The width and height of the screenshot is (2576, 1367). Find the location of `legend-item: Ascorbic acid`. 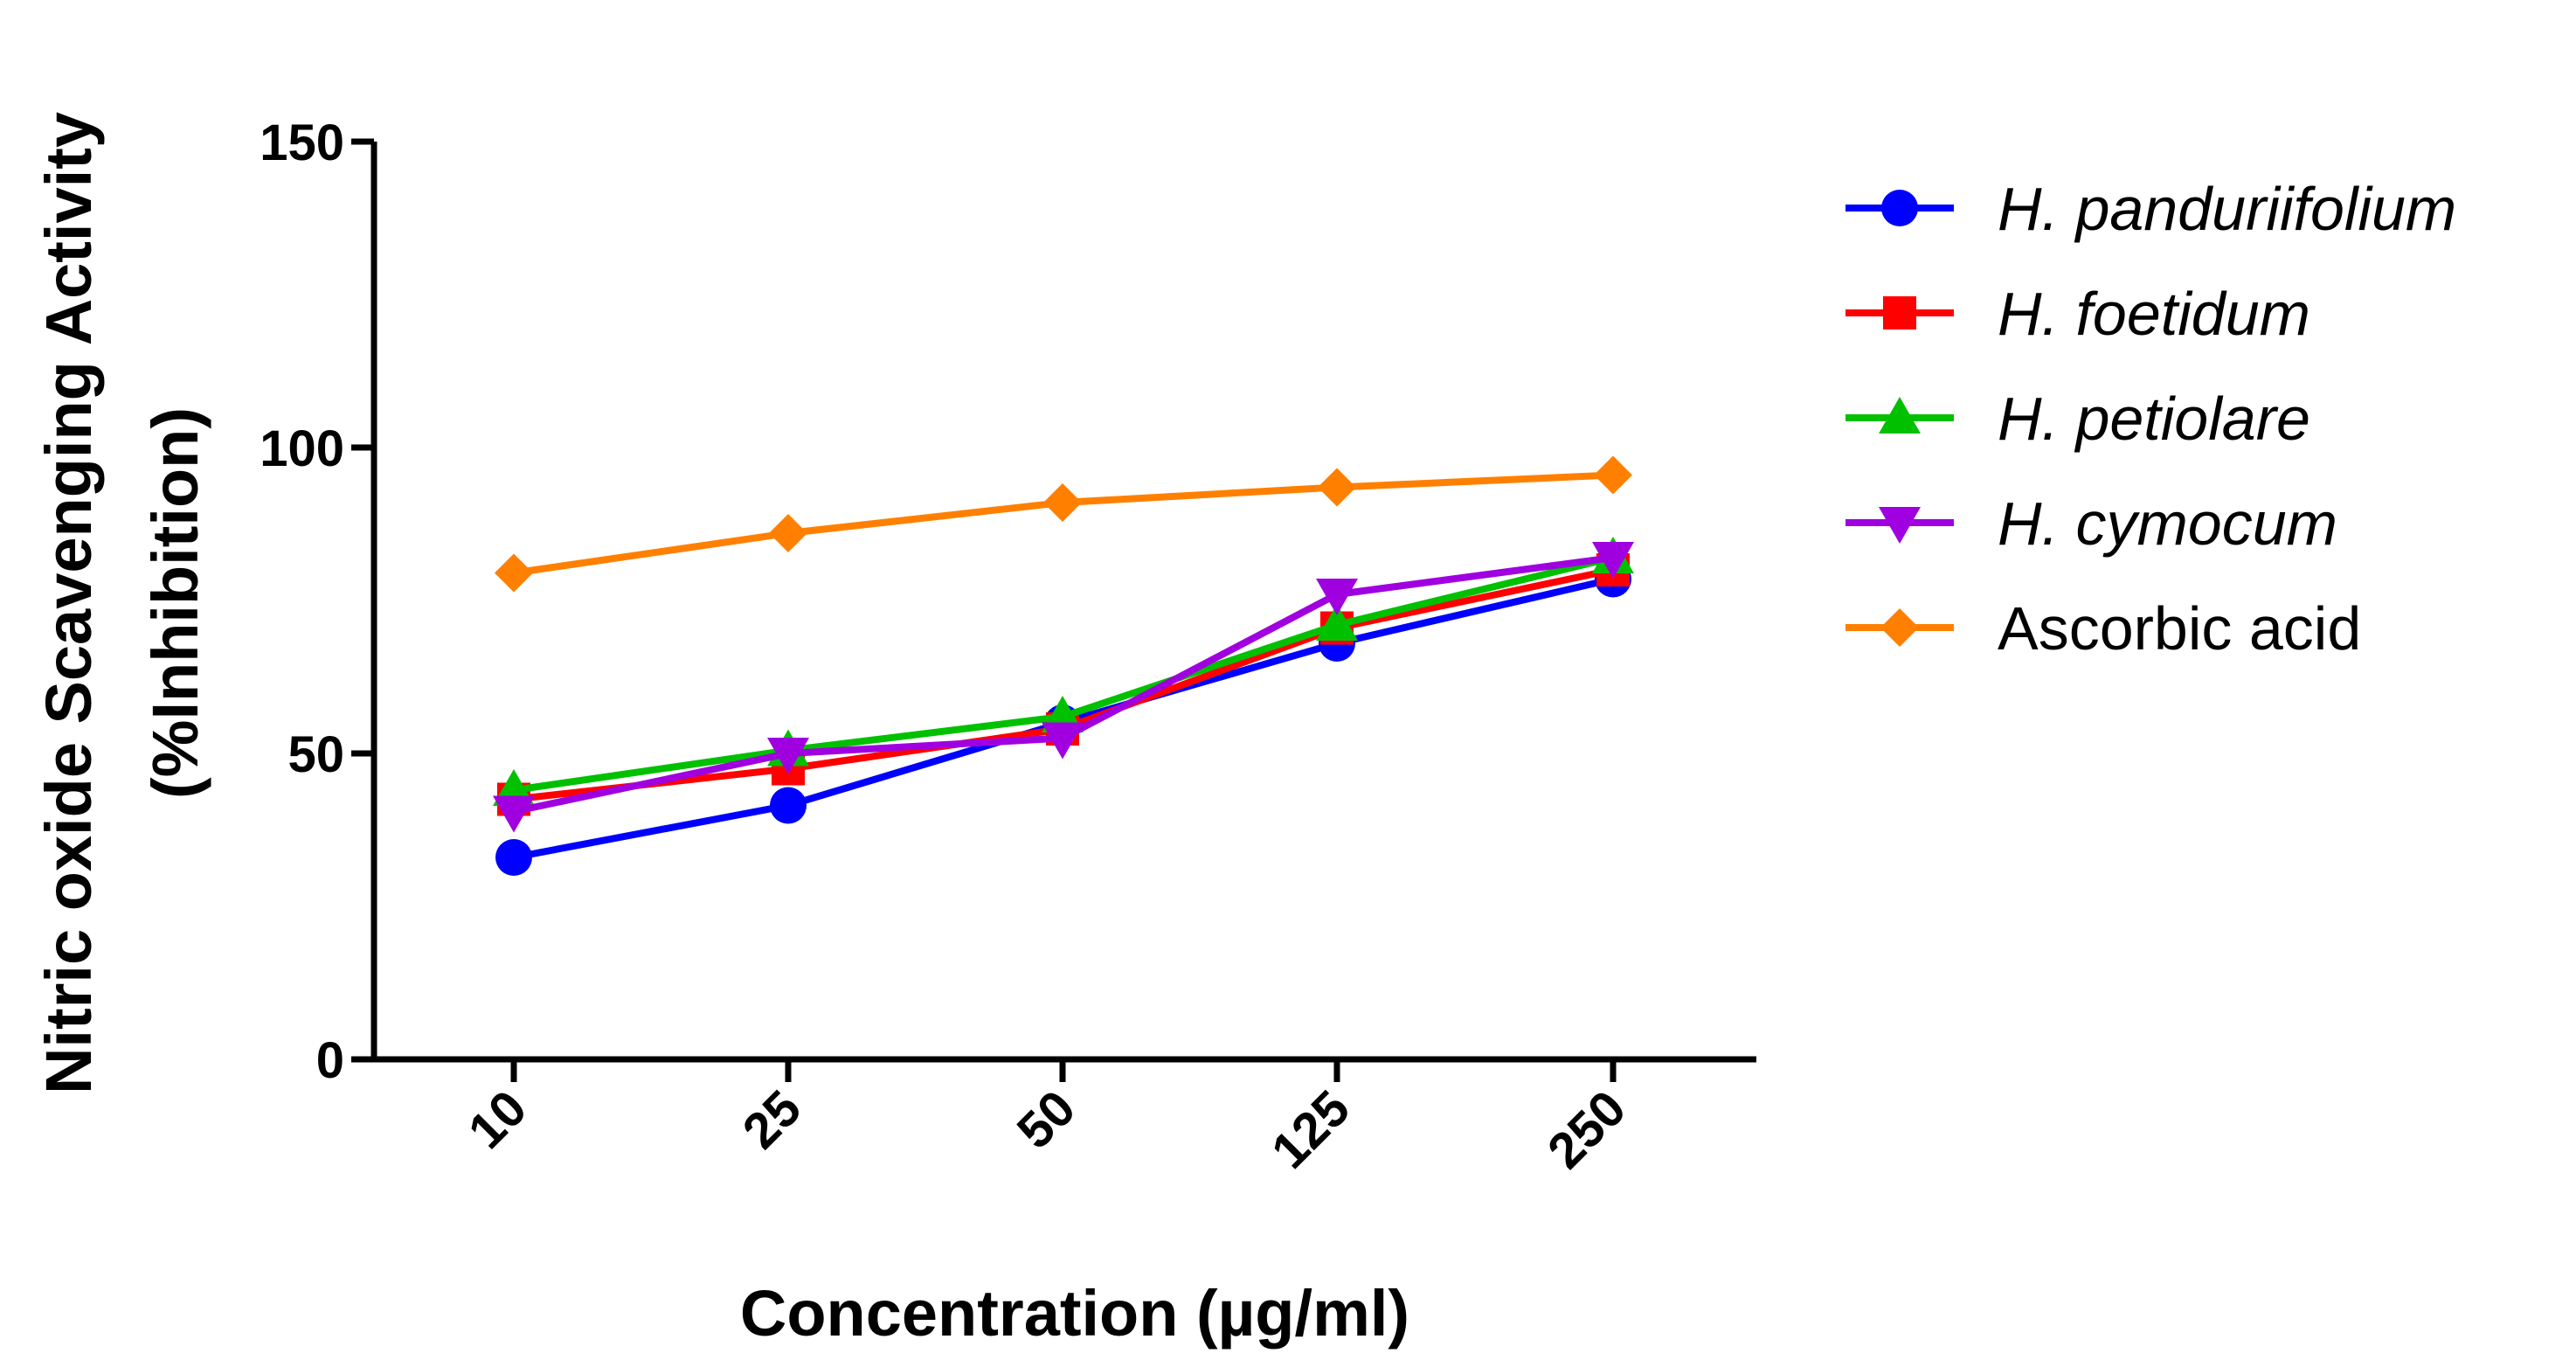

legend-item: Ascorbic acid is located at coordinates (2103, 628).